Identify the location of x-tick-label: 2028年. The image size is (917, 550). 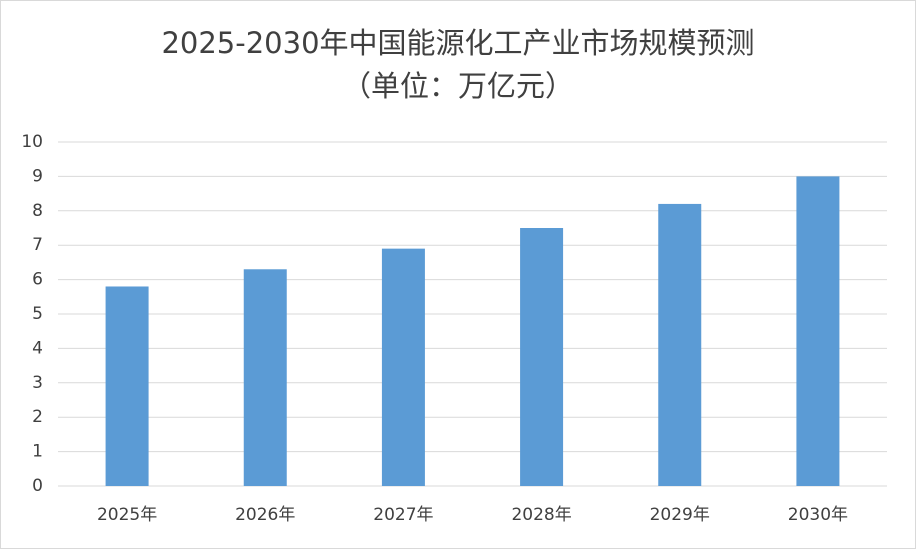
(541, 515).